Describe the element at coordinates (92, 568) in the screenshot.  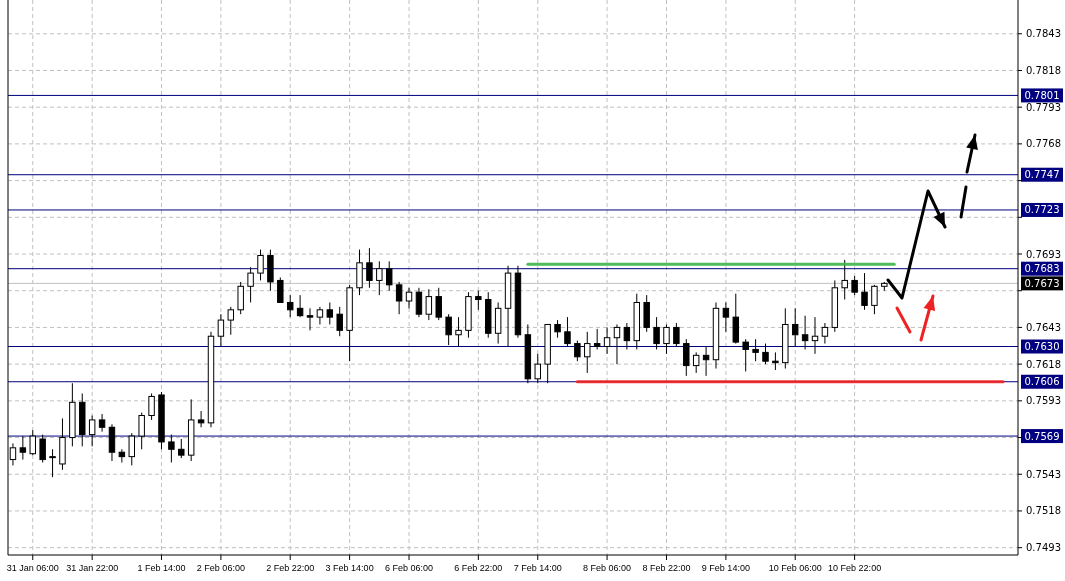
I see `x-tick-label: 31 Jan 22:00` at that location.